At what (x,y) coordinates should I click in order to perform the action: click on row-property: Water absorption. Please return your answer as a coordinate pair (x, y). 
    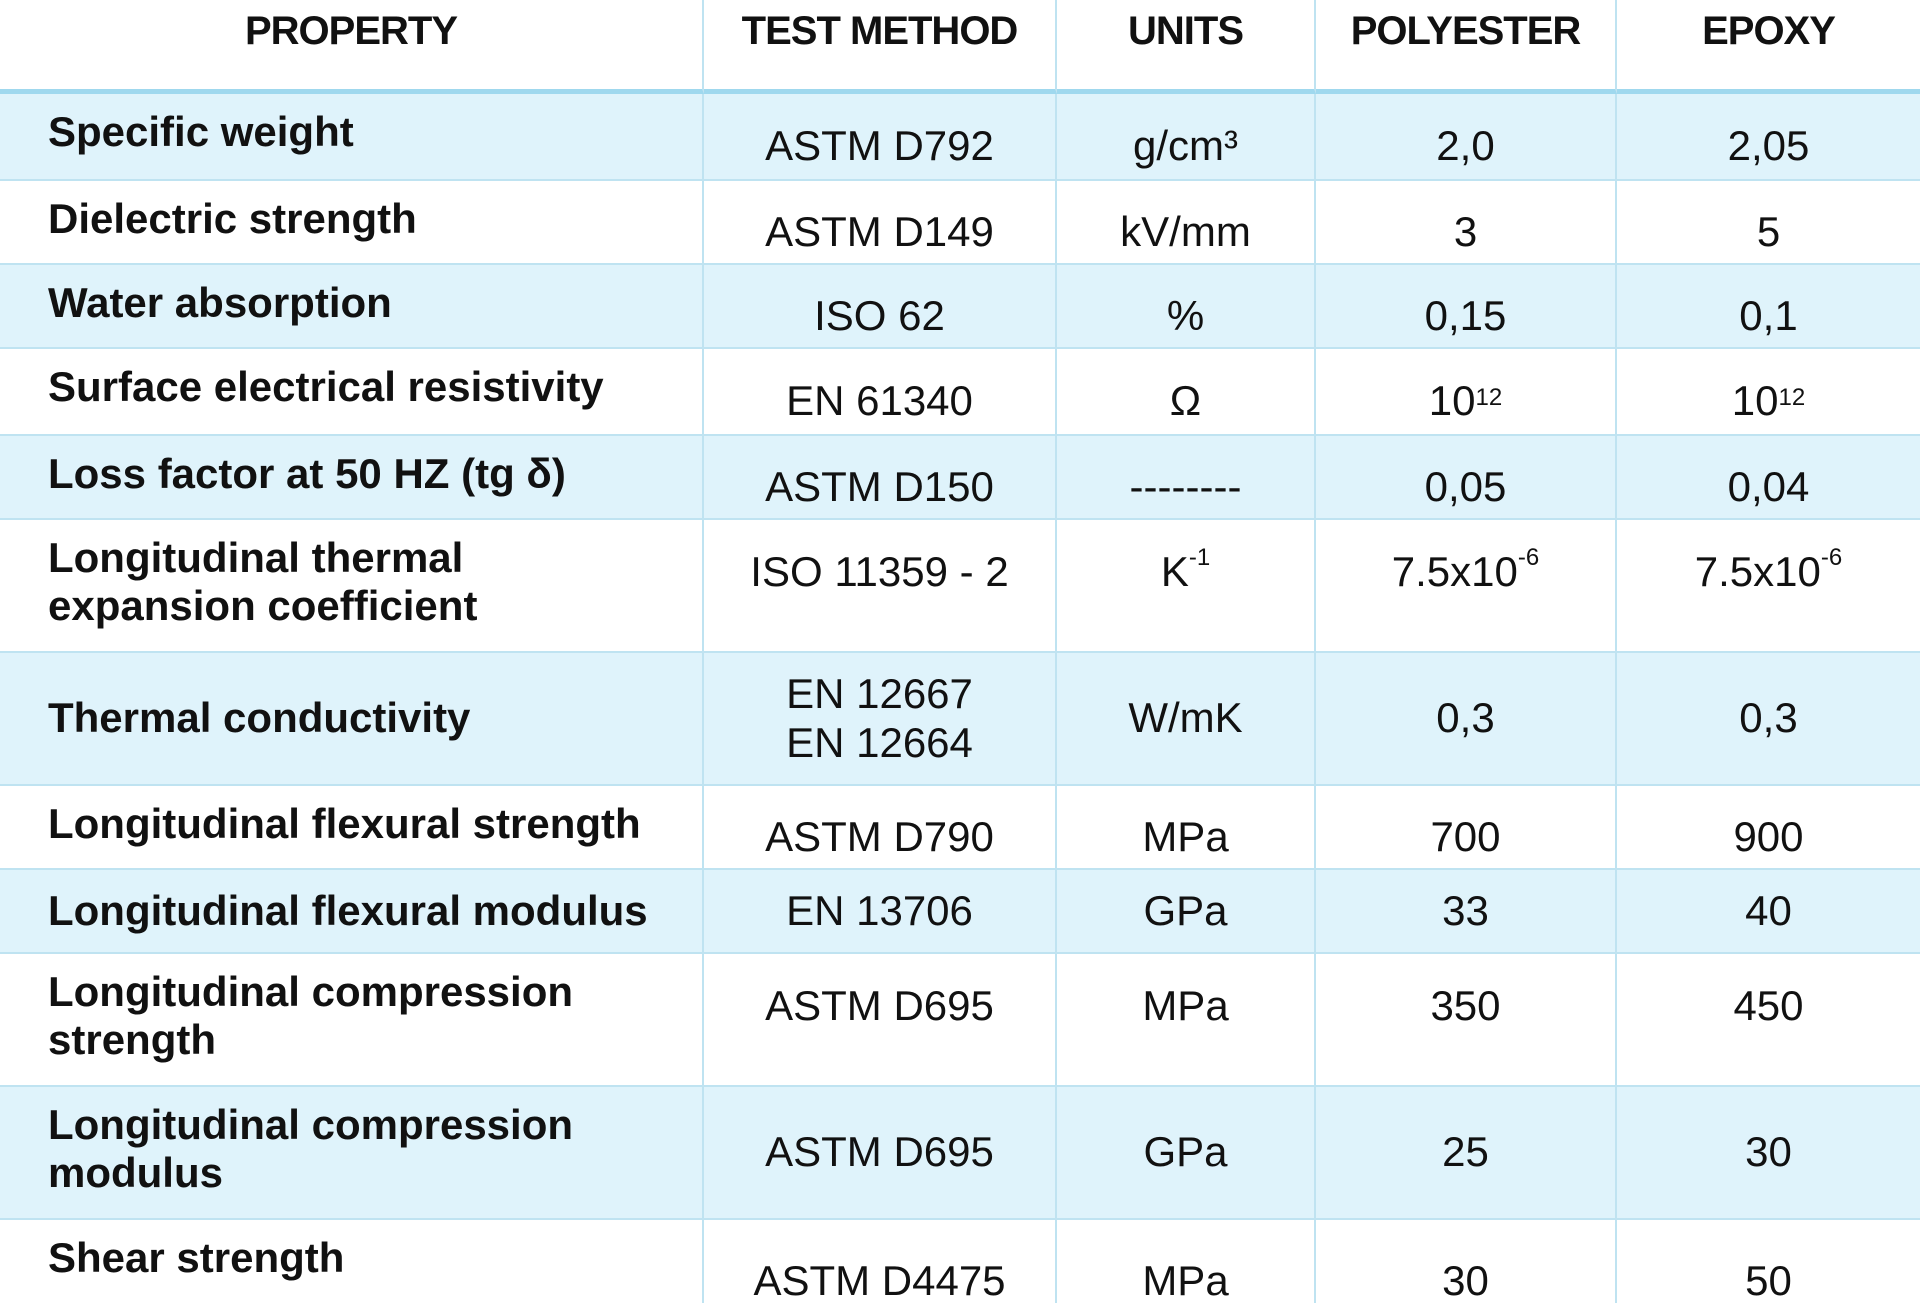
    Looking at the image, I should click on (352, 307).